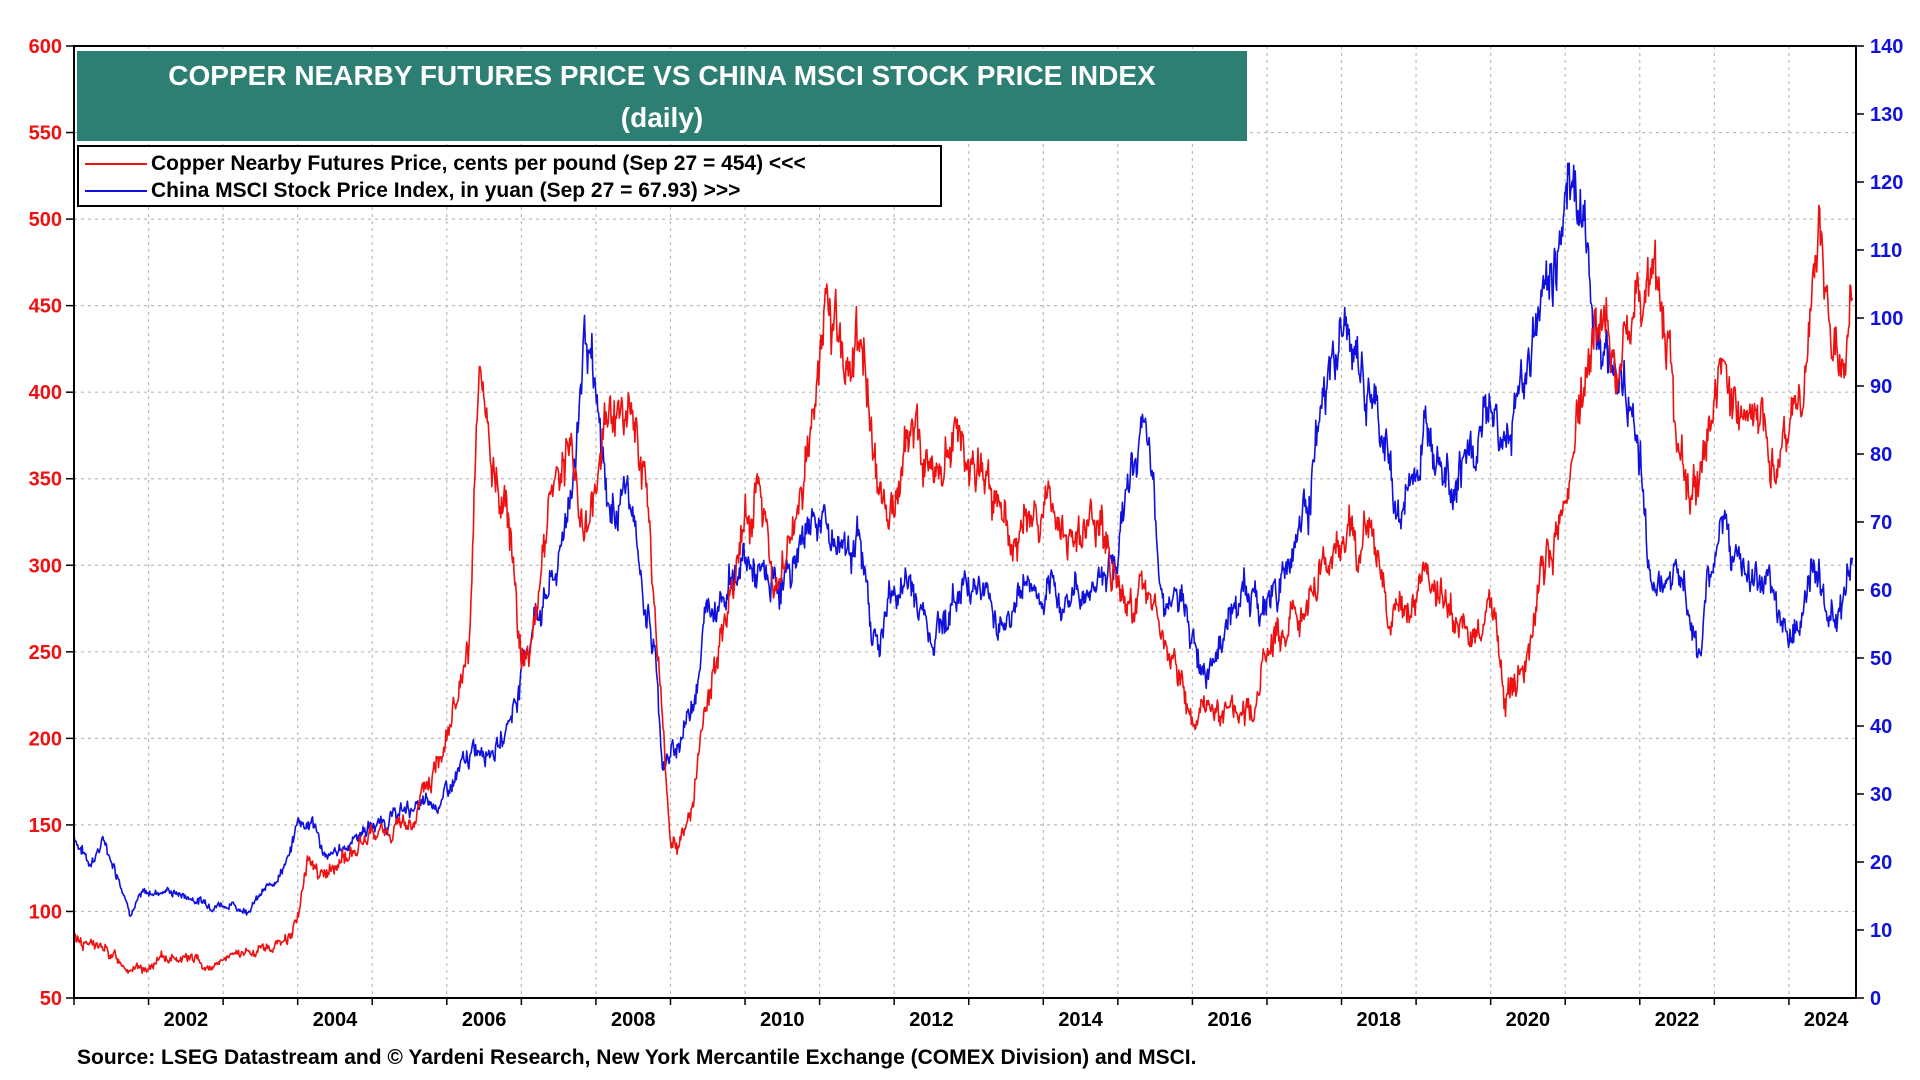  Describe the element at coordinates (45, 393) in the screenshot. I see `left-tick-label: 400` at that location.